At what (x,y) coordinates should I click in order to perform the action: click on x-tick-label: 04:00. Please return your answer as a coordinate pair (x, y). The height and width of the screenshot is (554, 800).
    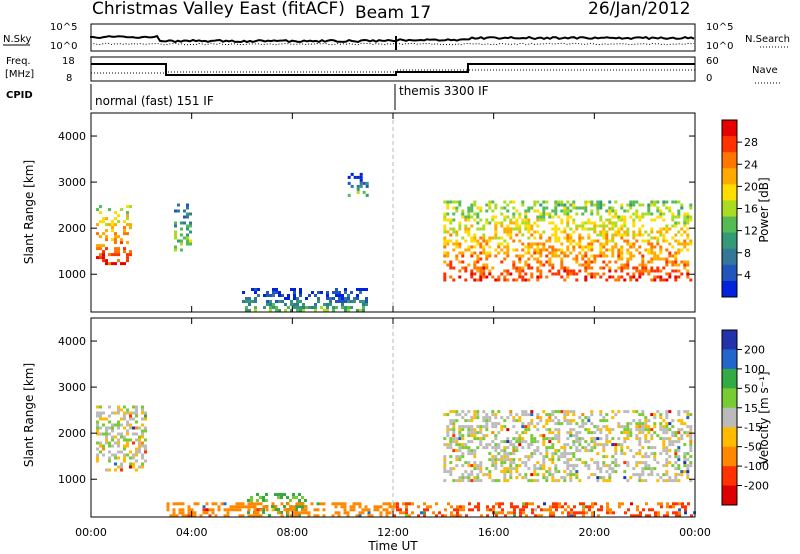
    Looking at the image, I should click on (192, 532).